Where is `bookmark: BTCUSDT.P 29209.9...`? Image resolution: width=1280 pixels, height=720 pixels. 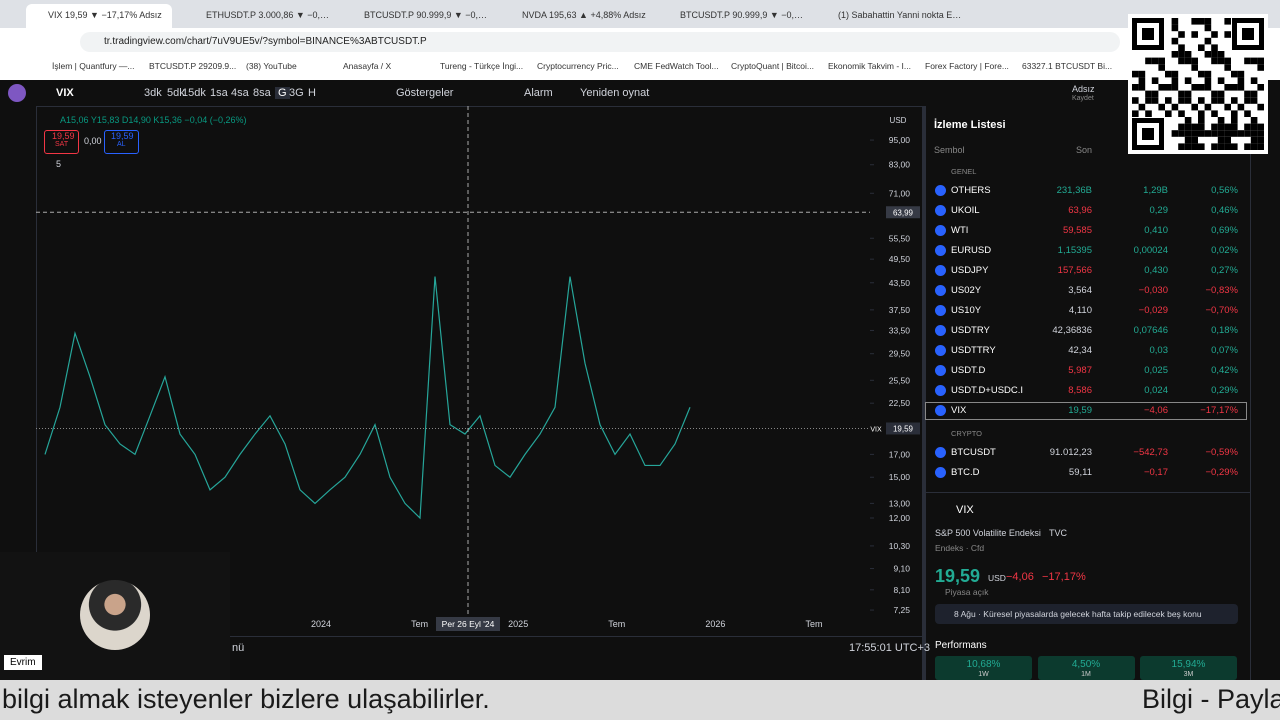
bookmark: BTCUSDT.P 29209.9... is located at coordinates (193, 66).